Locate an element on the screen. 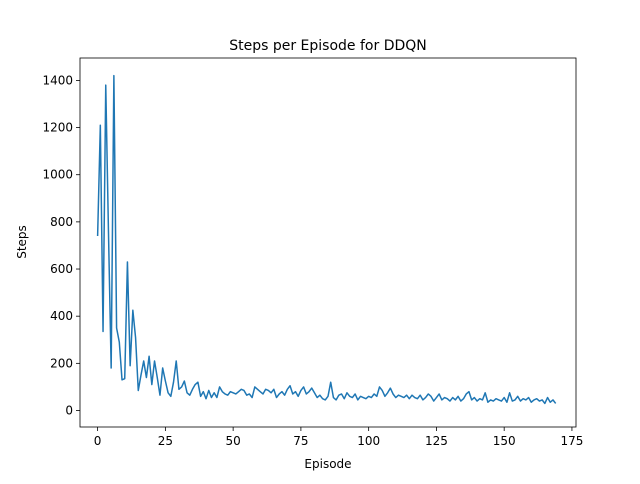 The width and height of the screenshot is (640, 484). y-tick-label: 1400 is located at coordinates (57, 80).